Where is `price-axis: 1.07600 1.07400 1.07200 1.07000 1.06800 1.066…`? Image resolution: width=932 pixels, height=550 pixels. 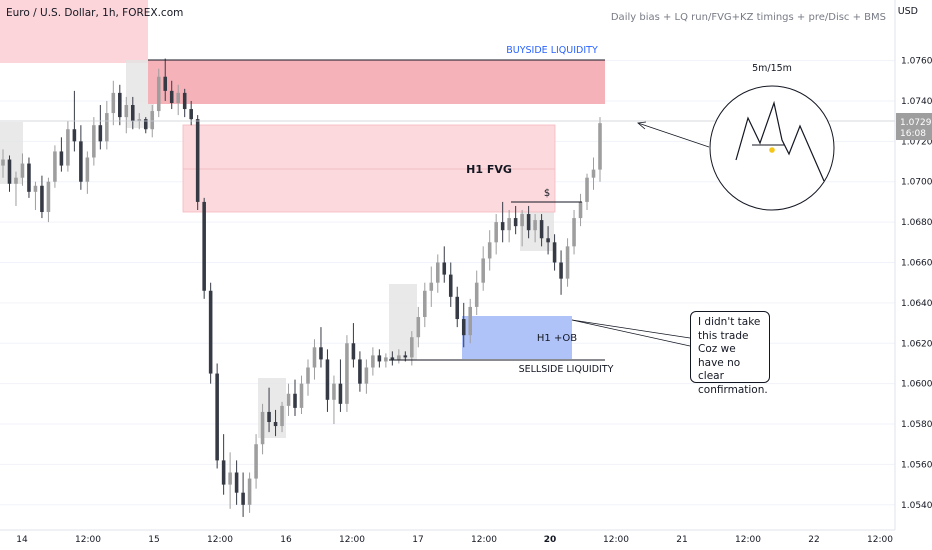
price-axis: 1.07600 1.07400 1.07200 1.07000 1.06800 1.066… is located at coordinates (913, 265).